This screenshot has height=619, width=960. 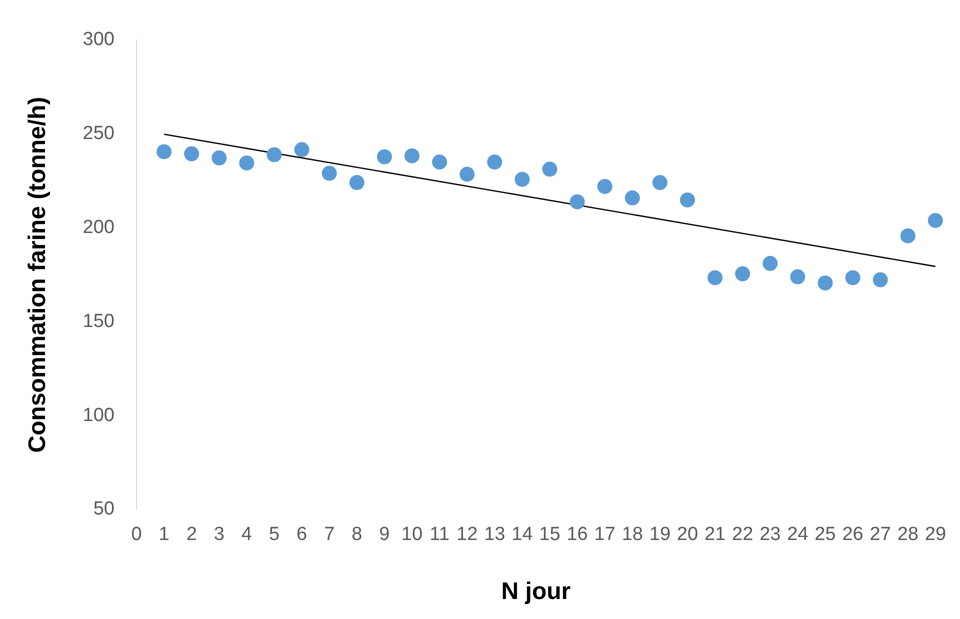 I want to click on y-tick-label: 100, so click(x=98, y=415).